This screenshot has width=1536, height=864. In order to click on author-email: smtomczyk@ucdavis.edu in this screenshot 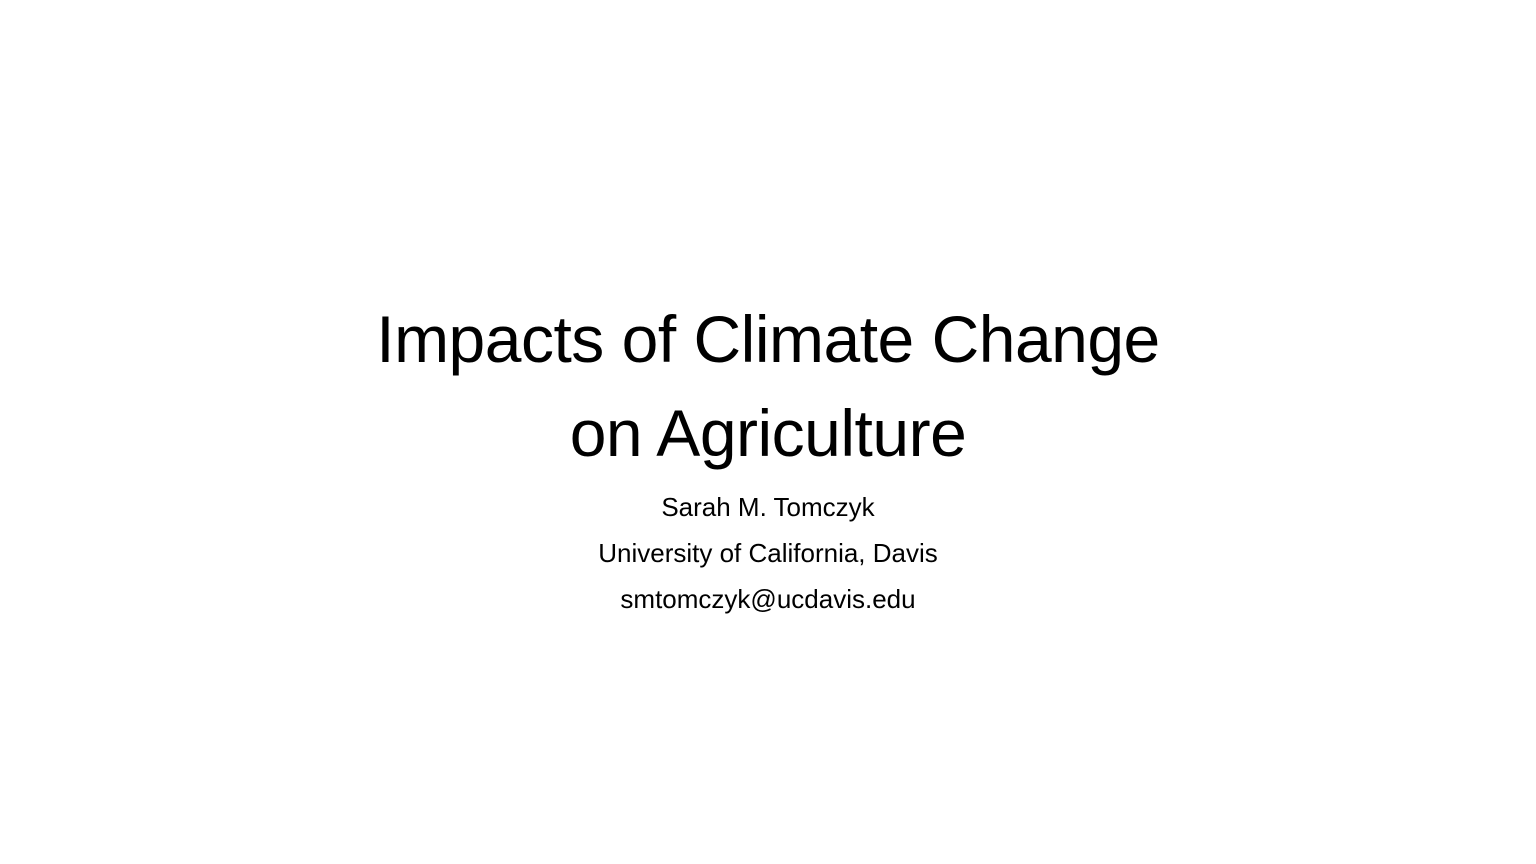, I will do `click(768, 599)`.